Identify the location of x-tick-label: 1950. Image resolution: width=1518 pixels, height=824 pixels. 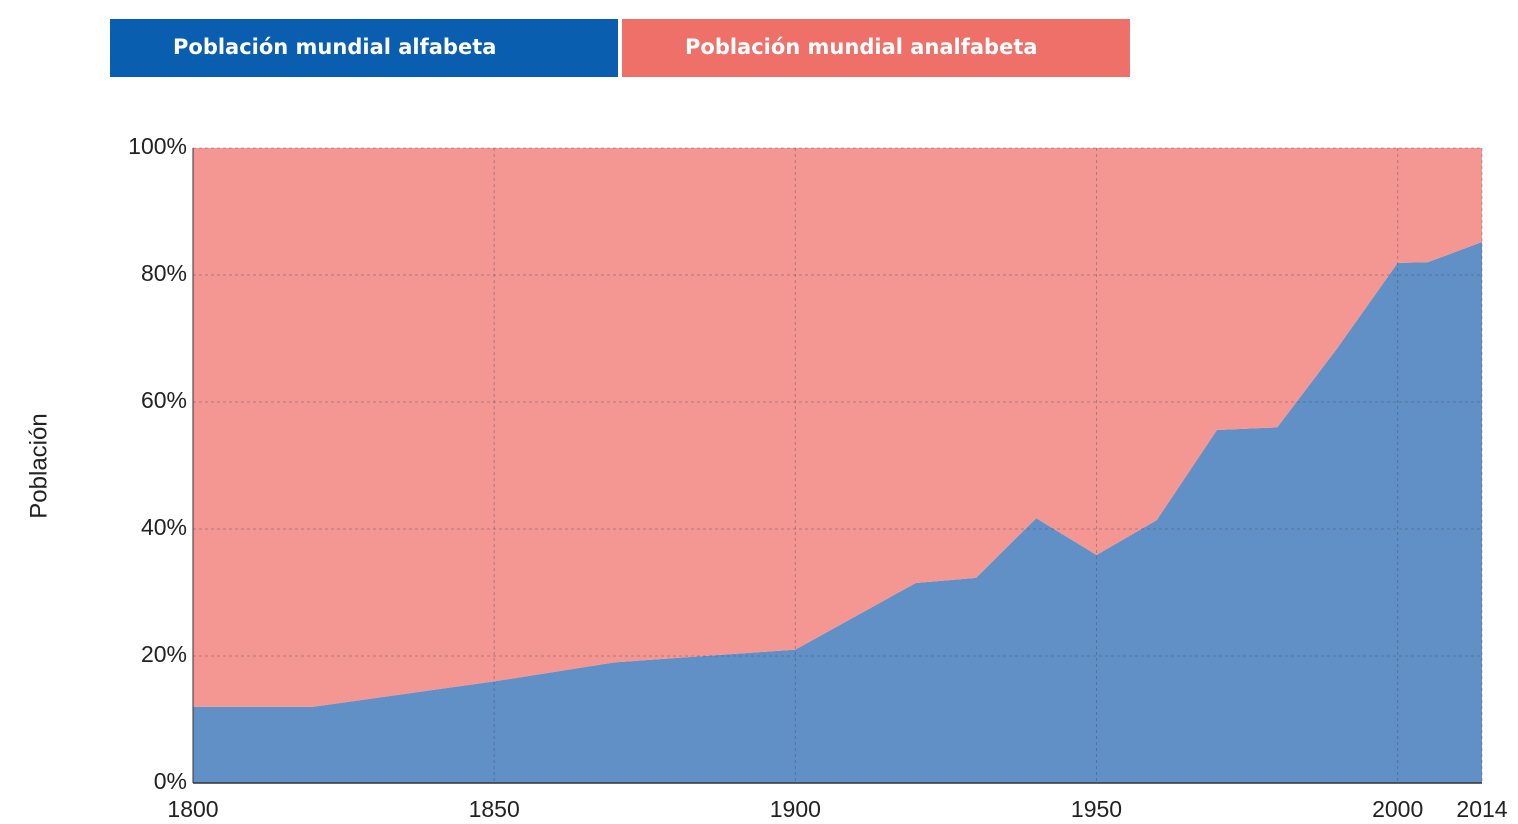
(1096, 809).